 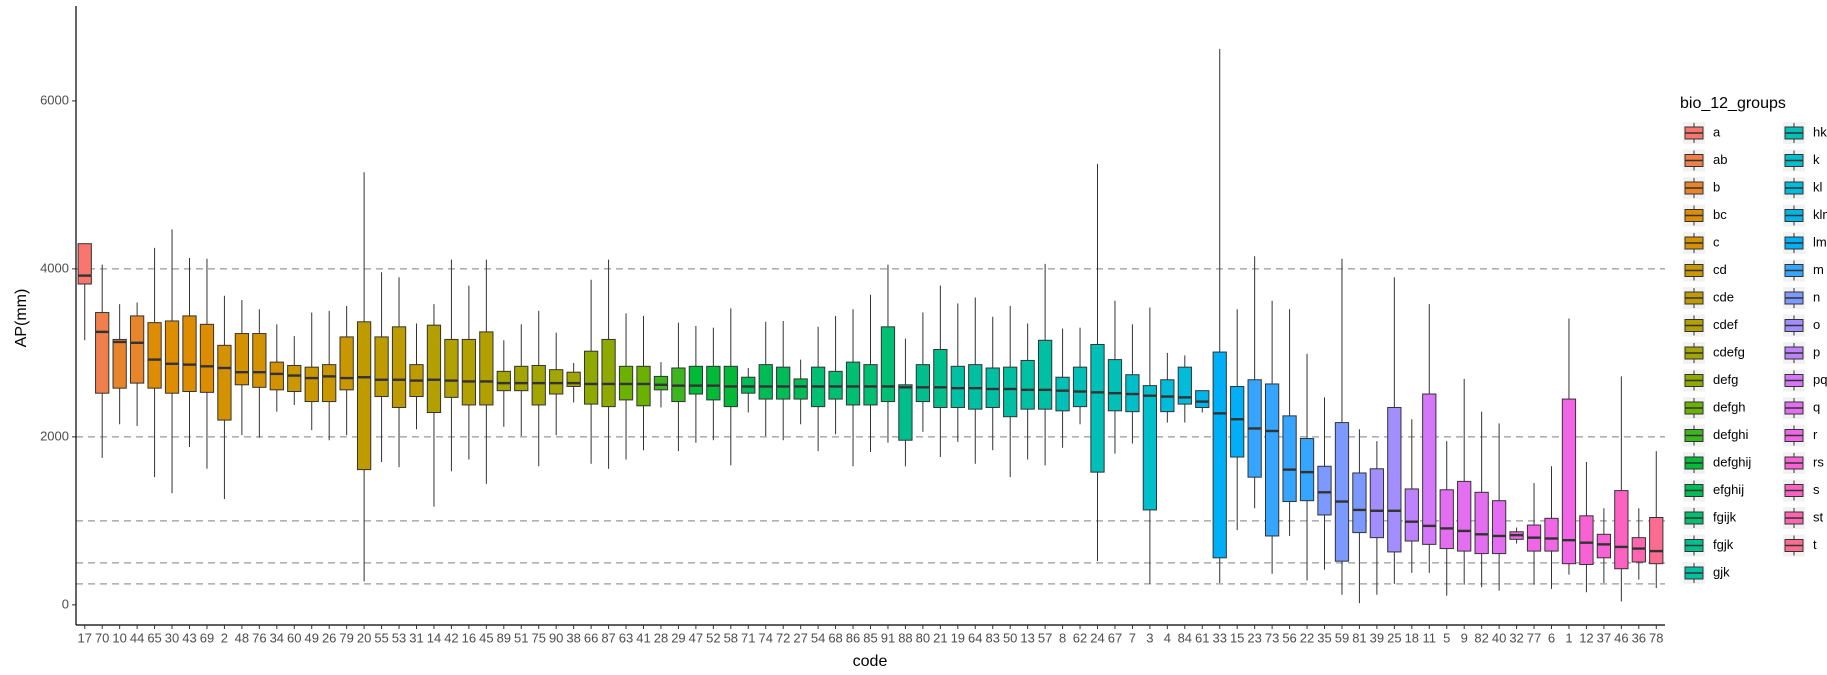 What do you see at coordinates (65, 603) in the screenshot?
I see `y-tick-label: 0` at bounding box center [65, 603].